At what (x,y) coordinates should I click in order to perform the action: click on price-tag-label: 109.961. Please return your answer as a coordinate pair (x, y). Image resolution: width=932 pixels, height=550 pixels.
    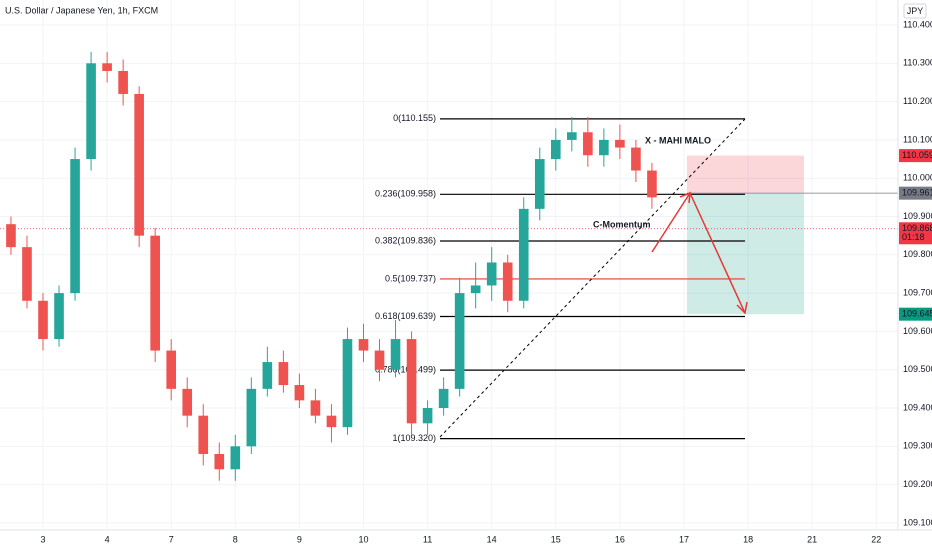
    Looking at the image, I should click on (917, 193).